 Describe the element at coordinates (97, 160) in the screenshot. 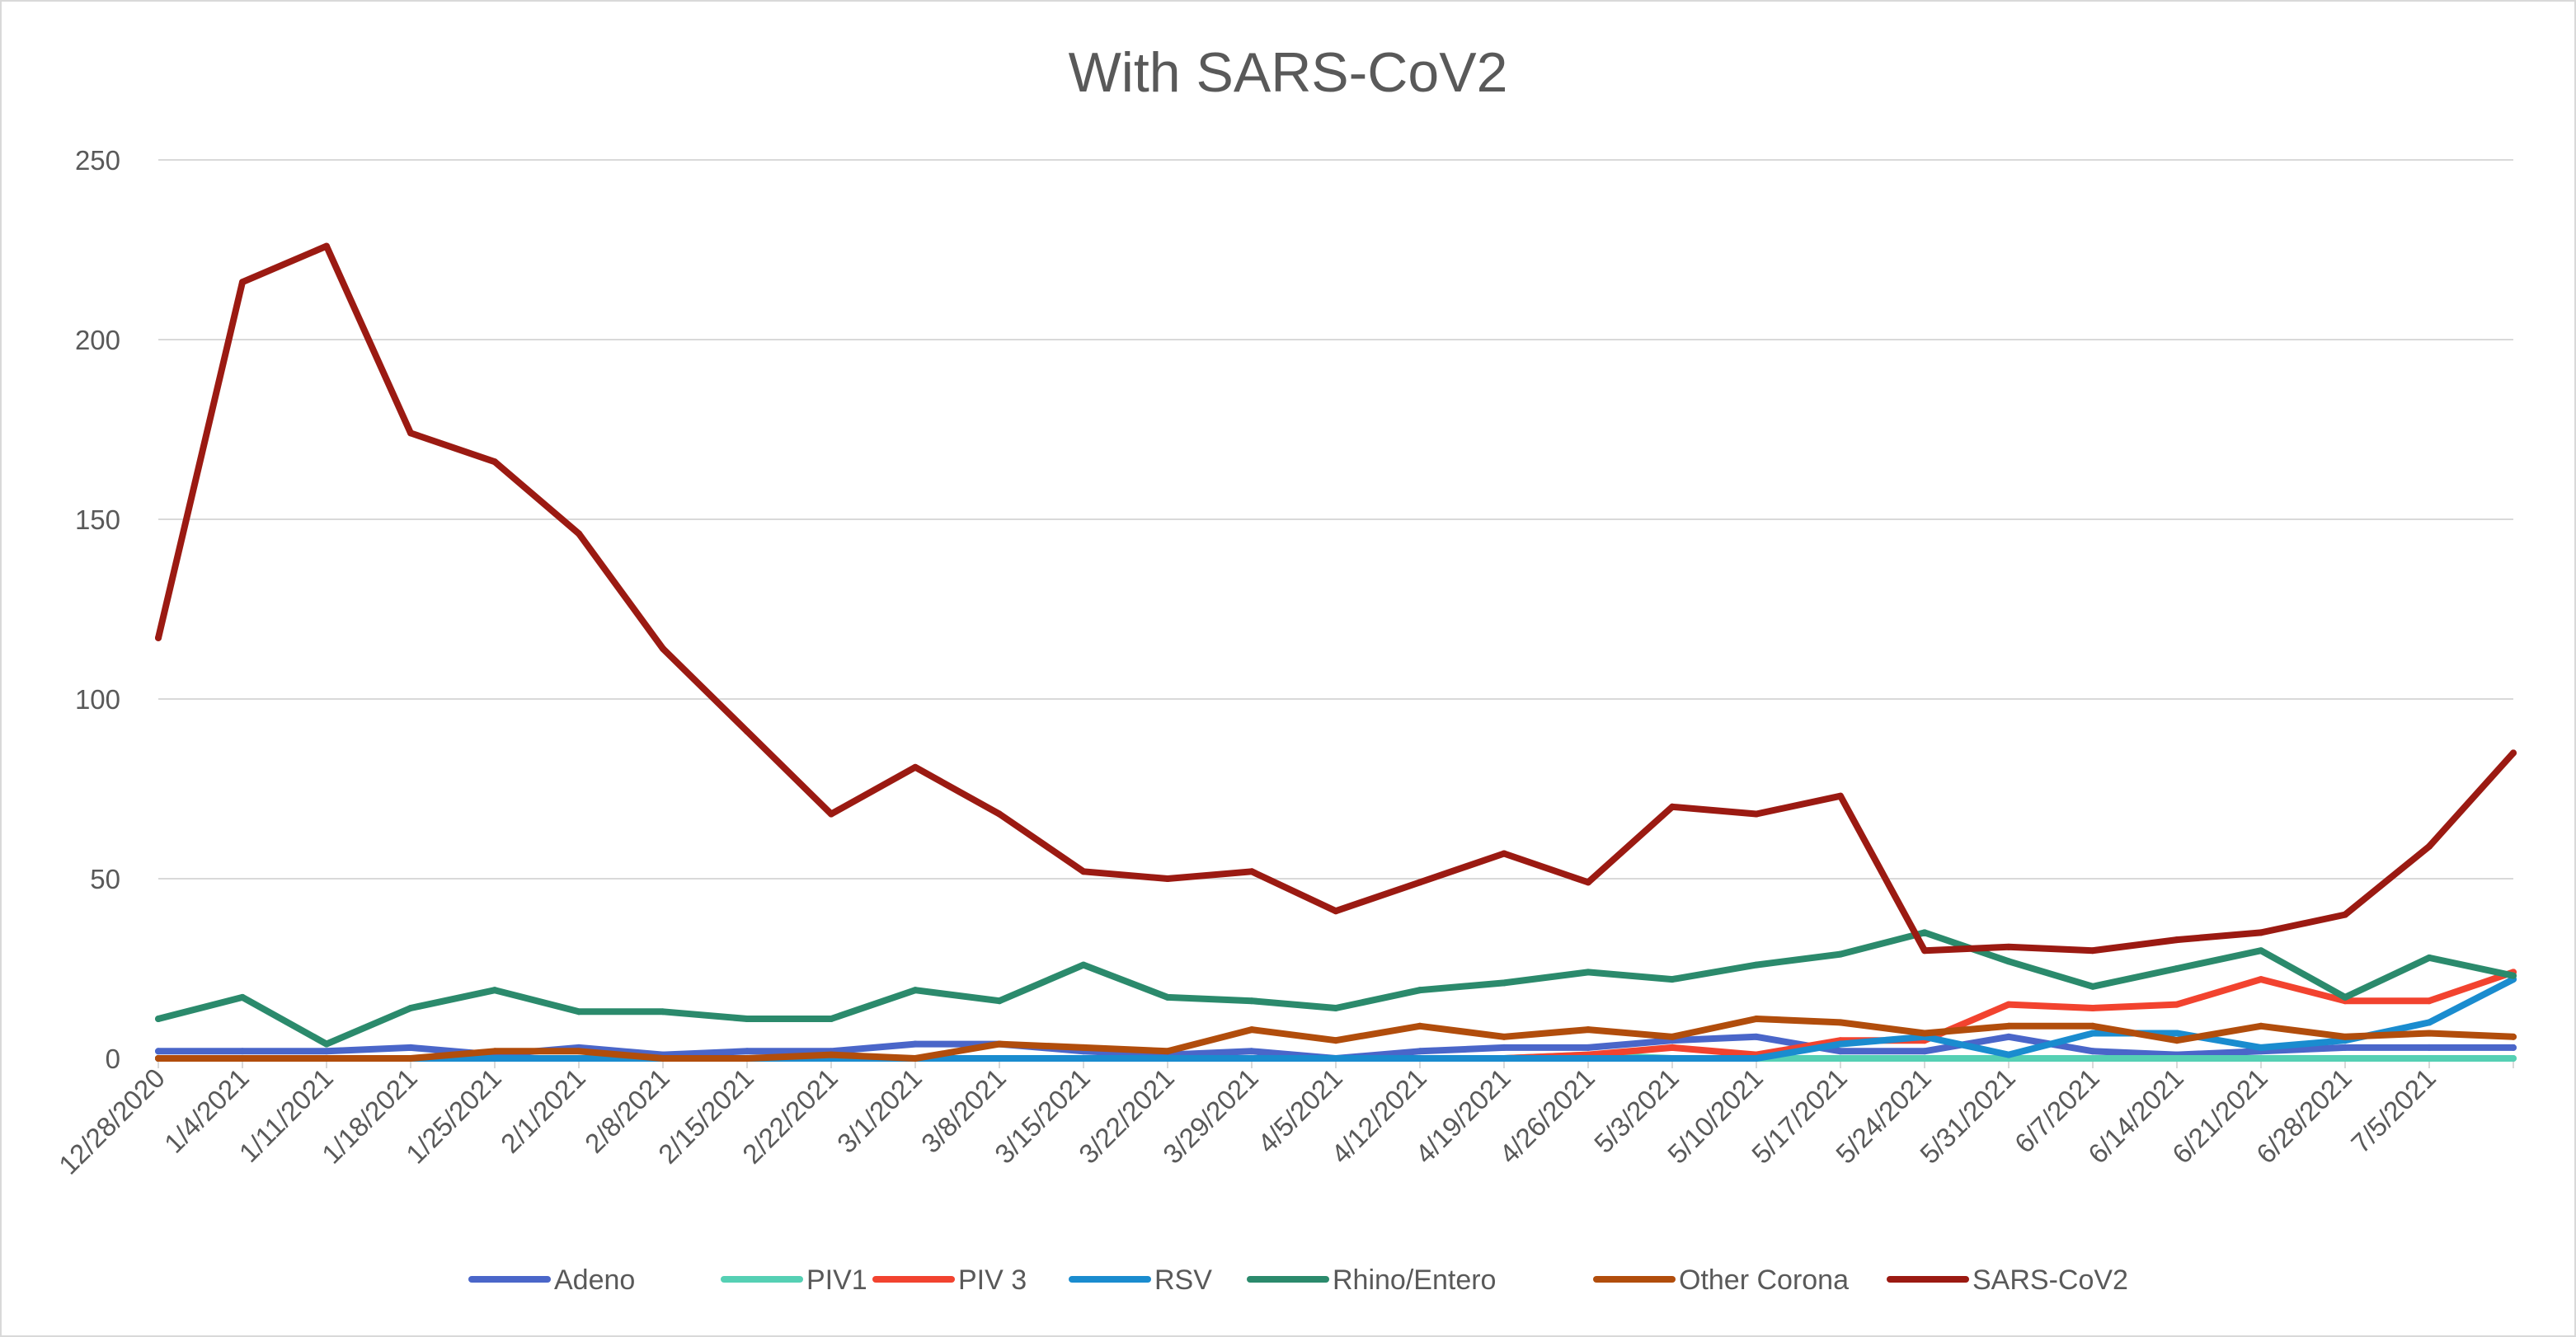

I see `y-tick-label: 250` at that location.